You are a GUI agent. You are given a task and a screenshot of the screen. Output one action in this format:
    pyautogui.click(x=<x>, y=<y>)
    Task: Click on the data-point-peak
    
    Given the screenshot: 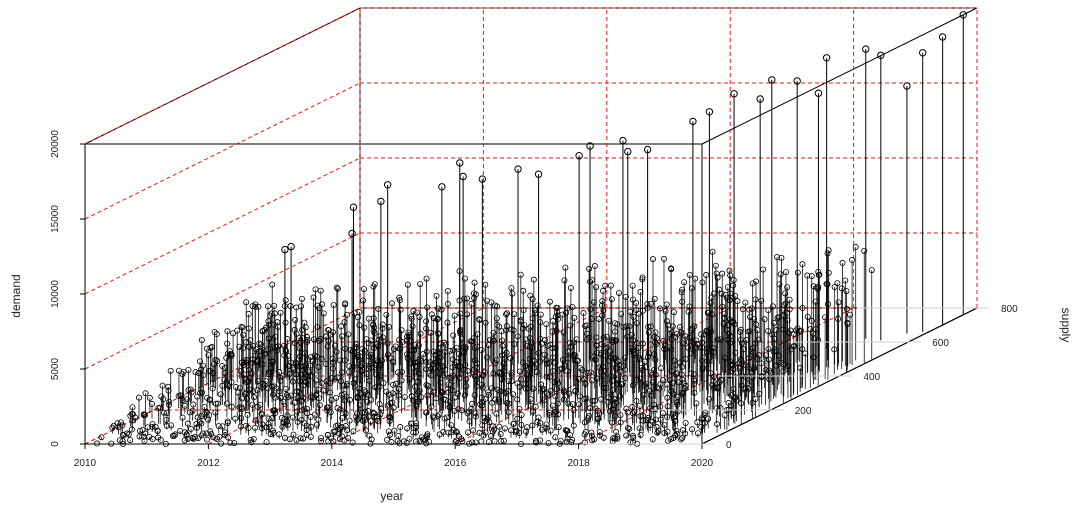 What is the action you would take?
    pyautogui.click(x=628, y=151)
    